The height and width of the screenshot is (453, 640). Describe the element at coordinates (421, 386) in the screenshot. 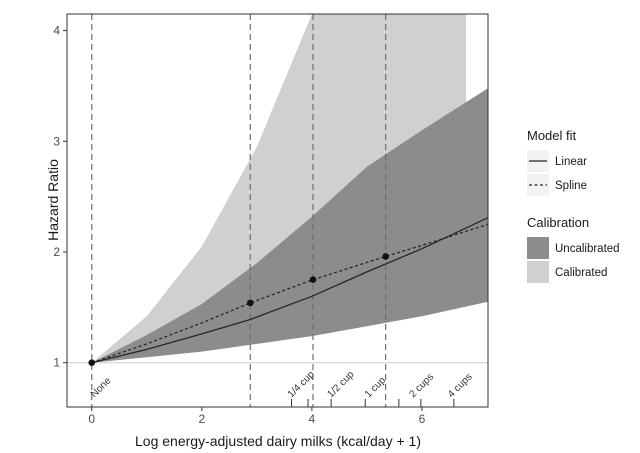

I see `annotation-label-4: 2 cups` at that location.